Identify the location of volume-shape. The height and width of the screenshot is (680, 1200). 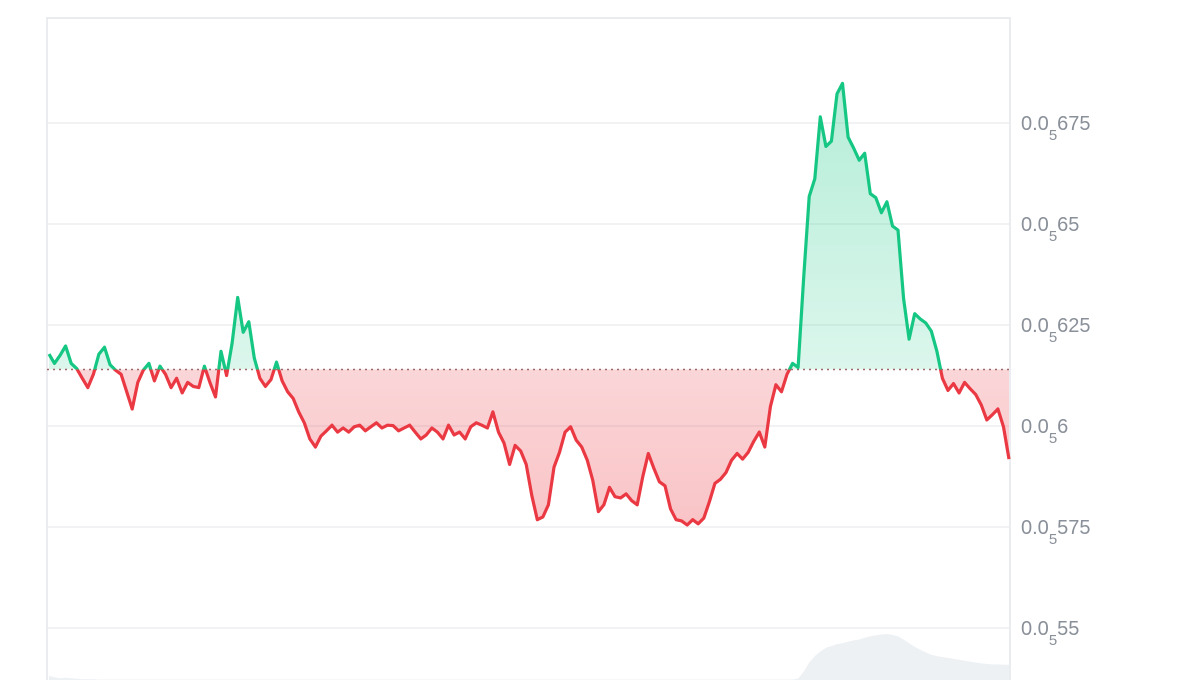
(529, 657).